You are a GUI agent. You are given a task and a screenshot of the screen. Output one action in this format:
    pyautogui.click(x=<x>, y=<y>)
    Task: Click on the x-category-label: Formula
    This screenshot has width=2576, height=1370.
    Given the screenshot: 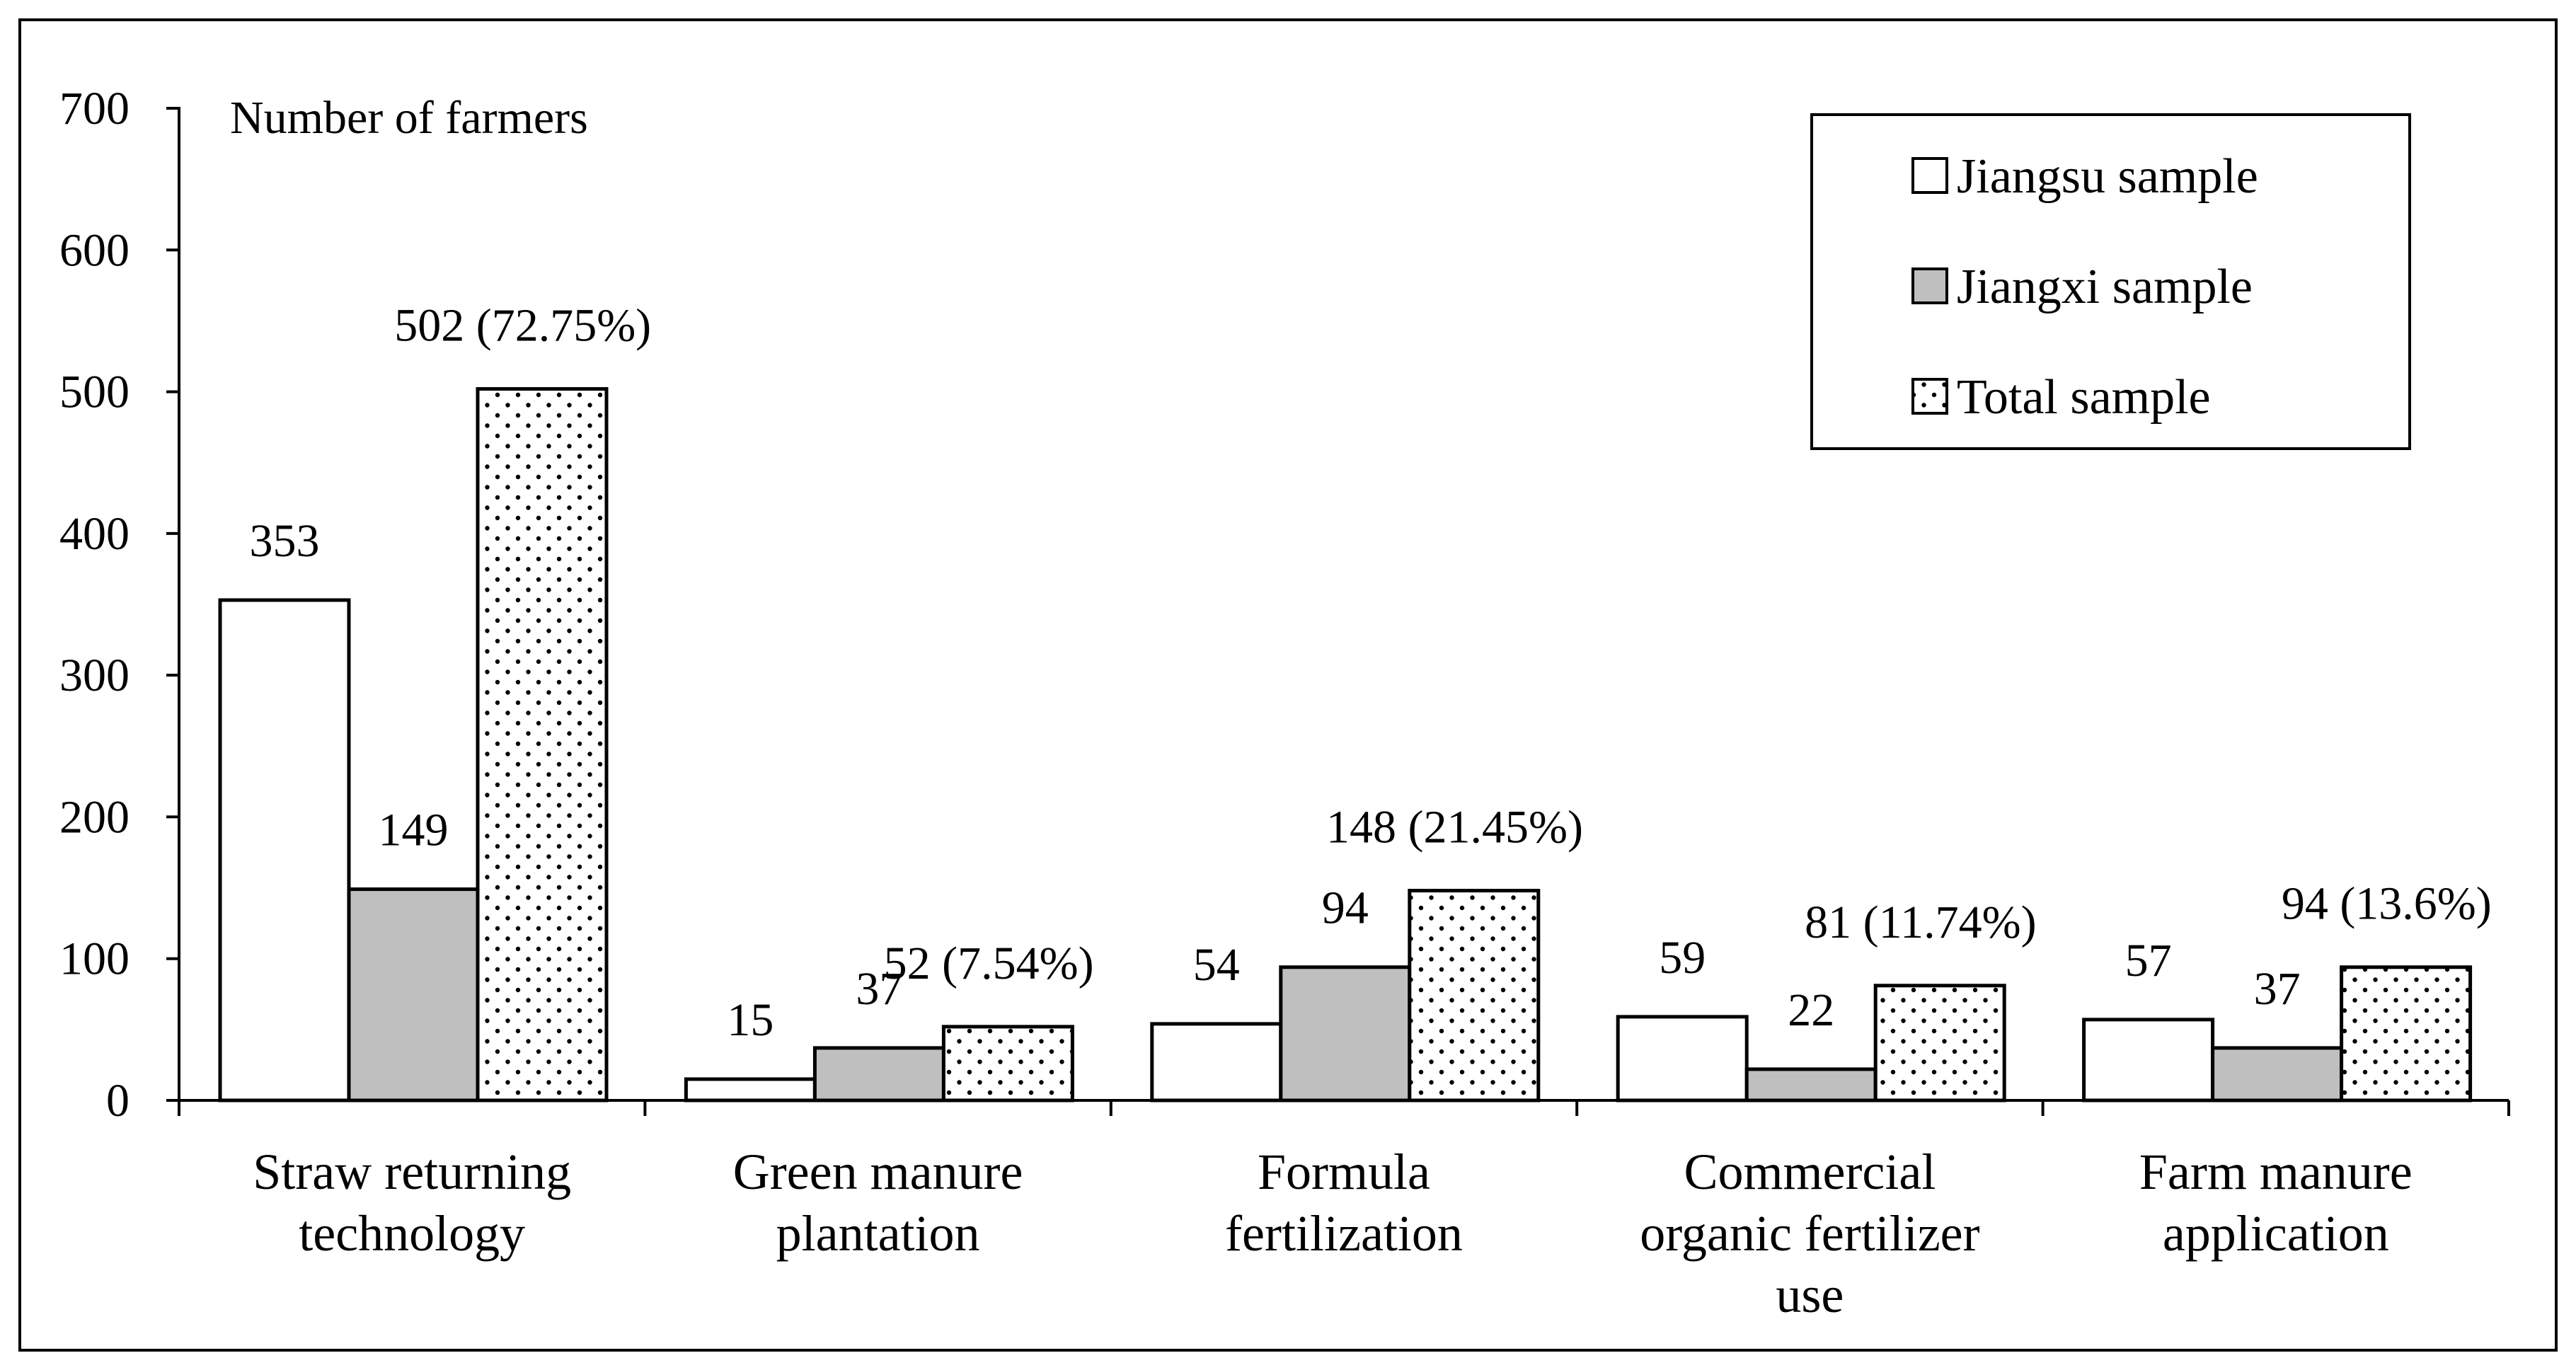 What is the action you would take?
    pyautogui.click(x=1344, y=1172)
    